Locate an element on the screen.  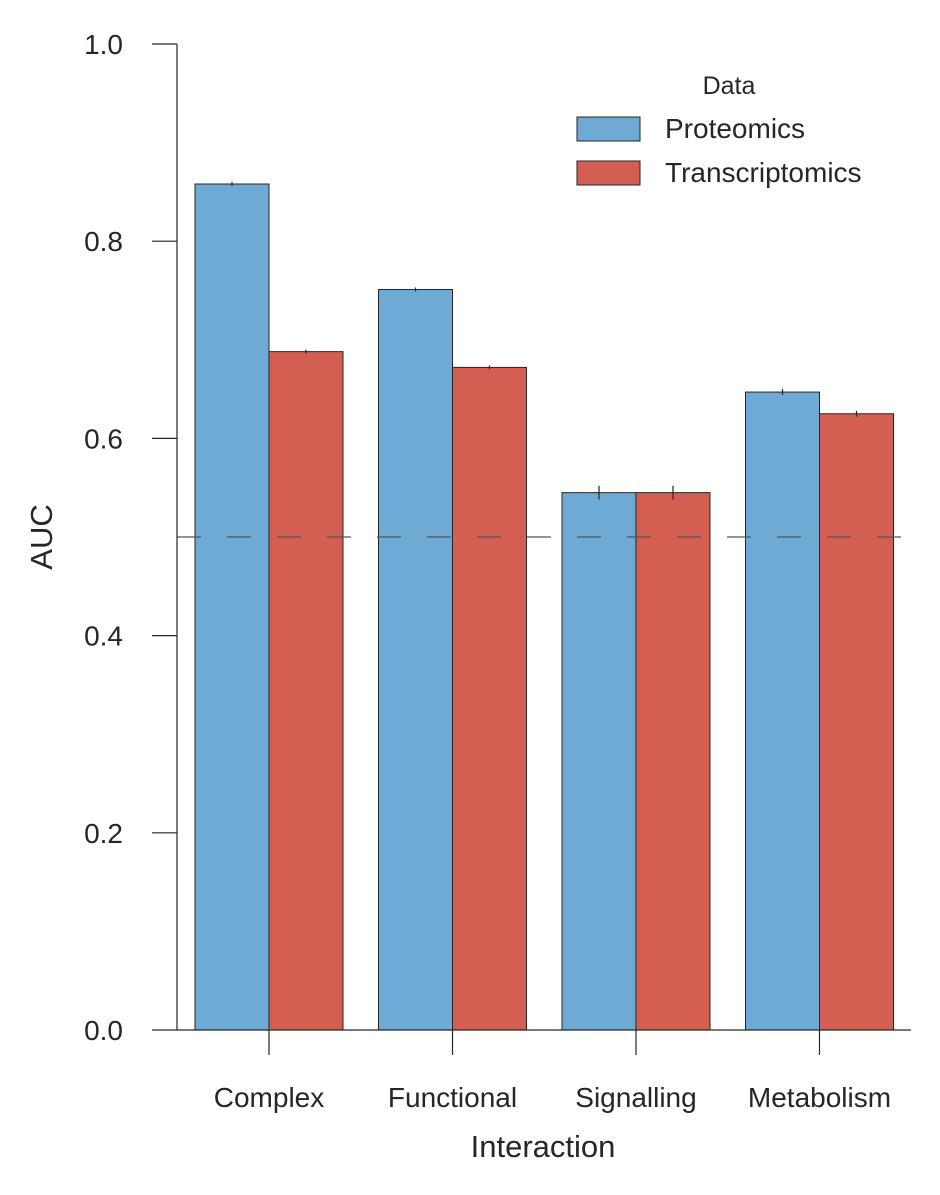
bar-complex-transcriptomics is located at coordinates (306, 691).